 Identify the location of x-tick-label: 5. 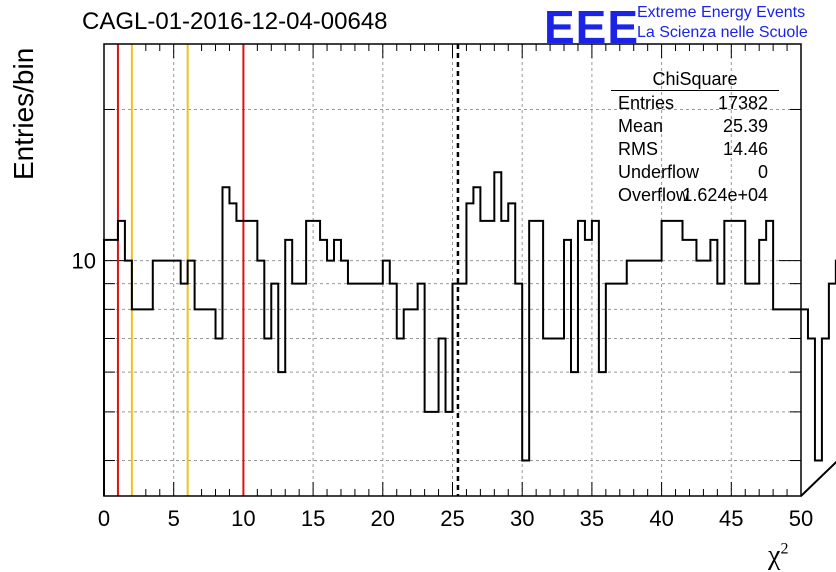
(174, 518).